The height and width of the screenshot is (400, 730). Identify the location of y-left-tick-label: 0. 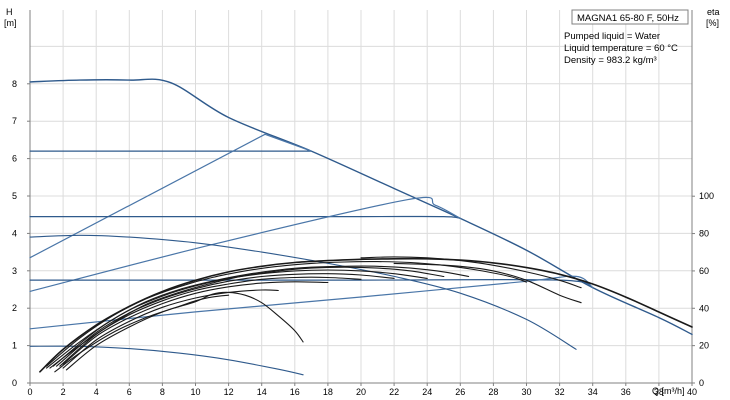
(14, 383).